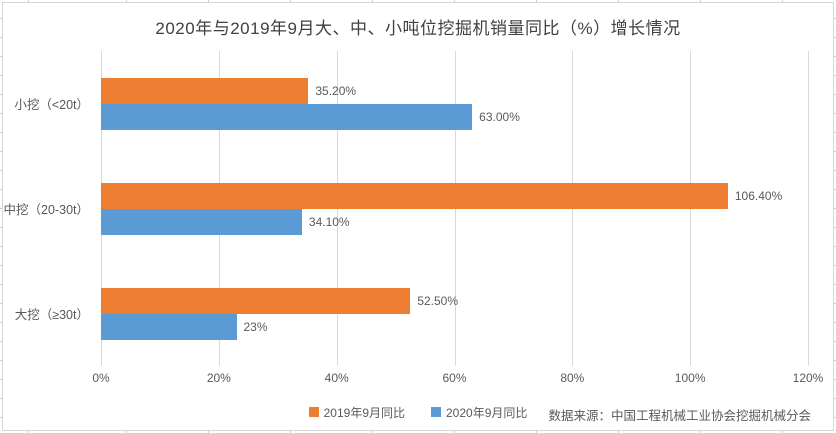 This screenshot has width=836, height=433. Describe the element at coordinates (679, 416) in the screenshot. I see `source-note: 数据来源：中国工程机械工业协会挖掘机械分会` at that location.